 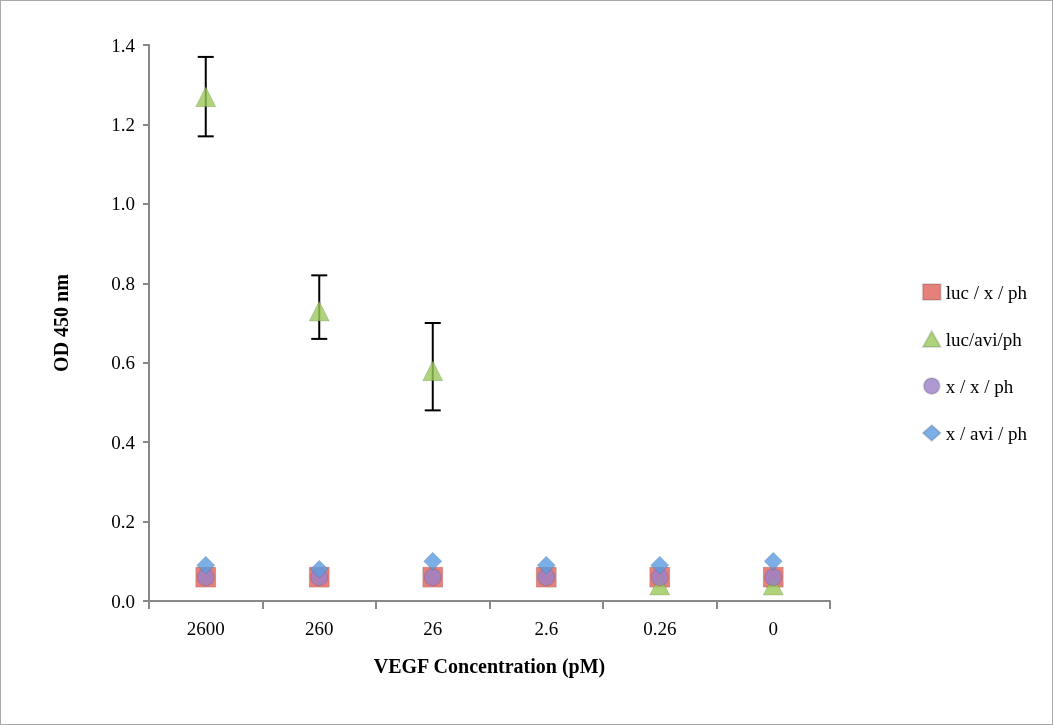 I want to click on legend-label: luc/avi/ph, so click(x=984, y=339).